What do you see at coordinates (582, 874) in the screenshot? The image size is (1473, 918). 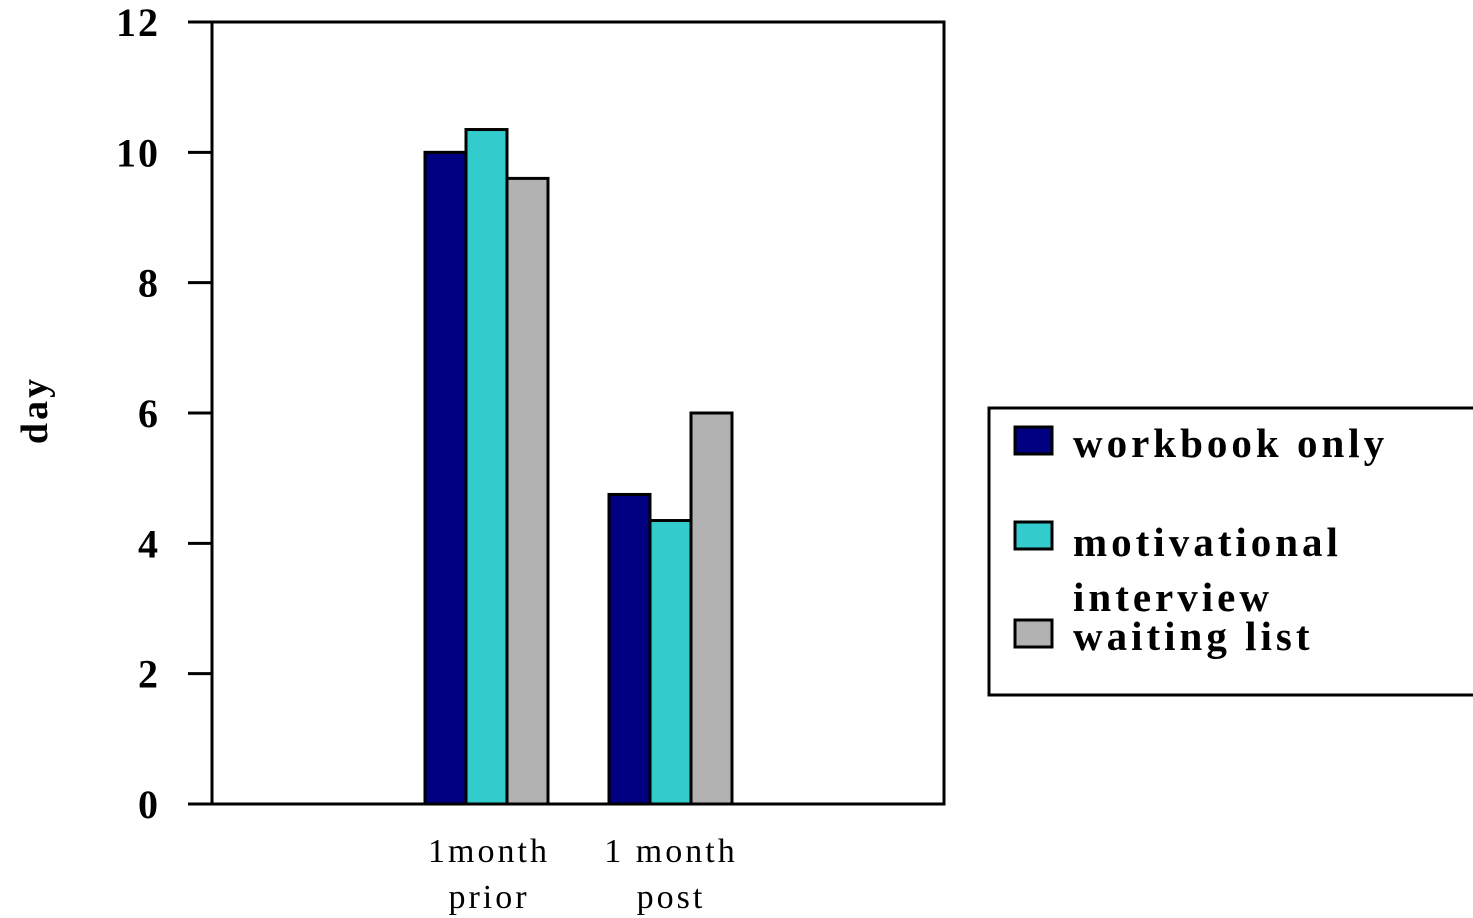 I see `x-axis: 1month prior 1 month post` at bounding box center [582, 874].